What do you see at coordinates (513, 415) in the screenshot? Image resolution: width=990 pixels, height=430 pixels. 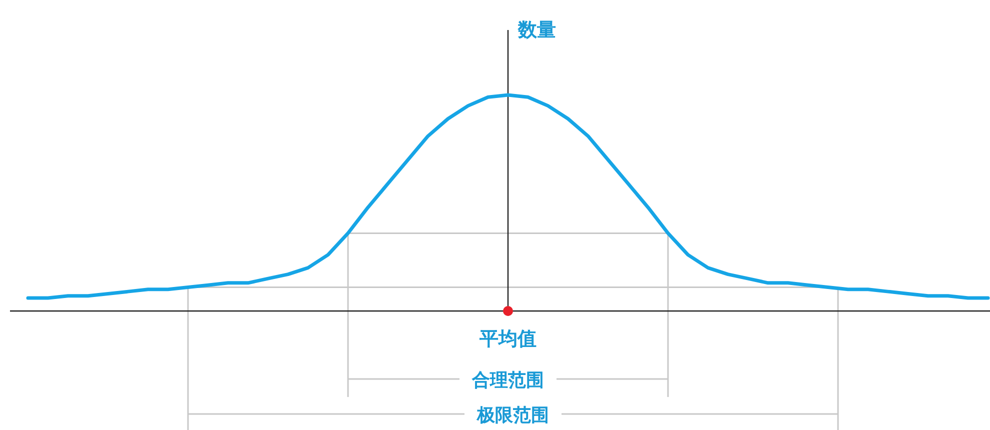 I see `text: 极限范围` at bounding box center [513, 415].